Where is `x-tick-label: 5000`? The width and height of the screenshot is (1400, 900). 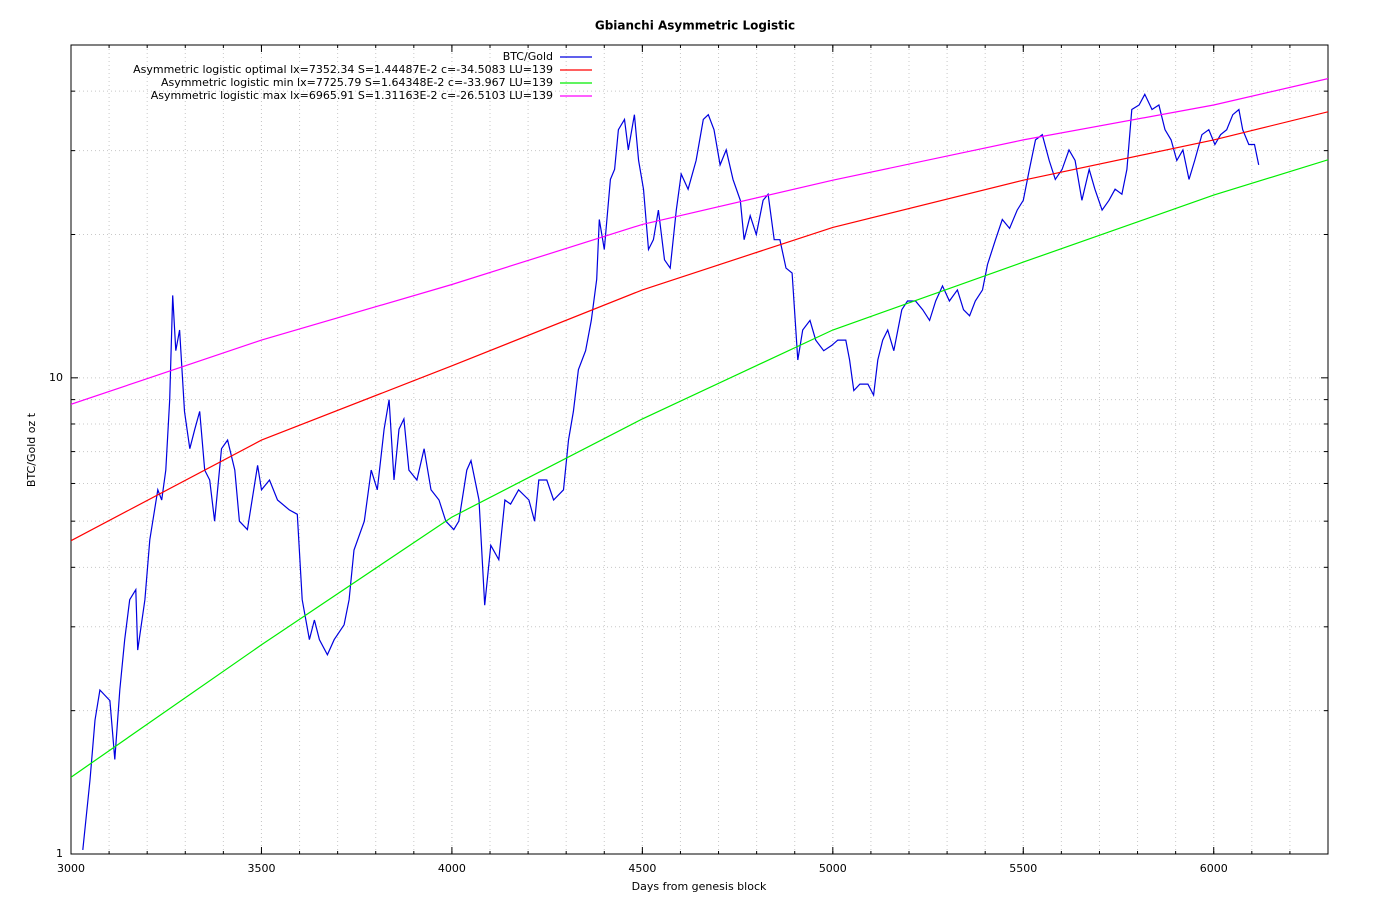 x-tick-label: 5000 is located at coordinates (833, 868).